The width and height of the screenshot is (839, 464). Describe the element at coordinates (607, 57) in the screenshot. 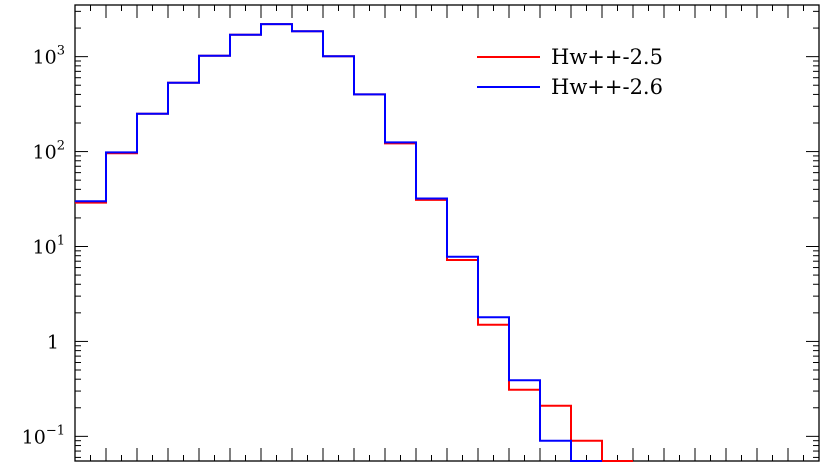

I see `legend-label-1: Hw++-2.5` at that location.